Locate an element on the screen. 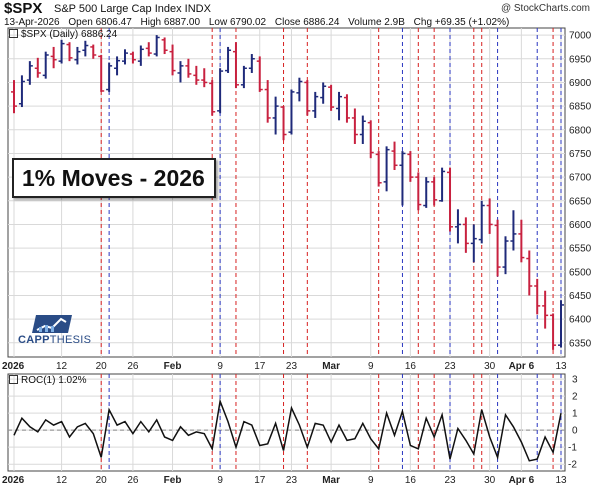 Image resolution: width=596 pixels, height=503 pixels. price-y-tick-label: 6950 is located at coordinates (580, 59).